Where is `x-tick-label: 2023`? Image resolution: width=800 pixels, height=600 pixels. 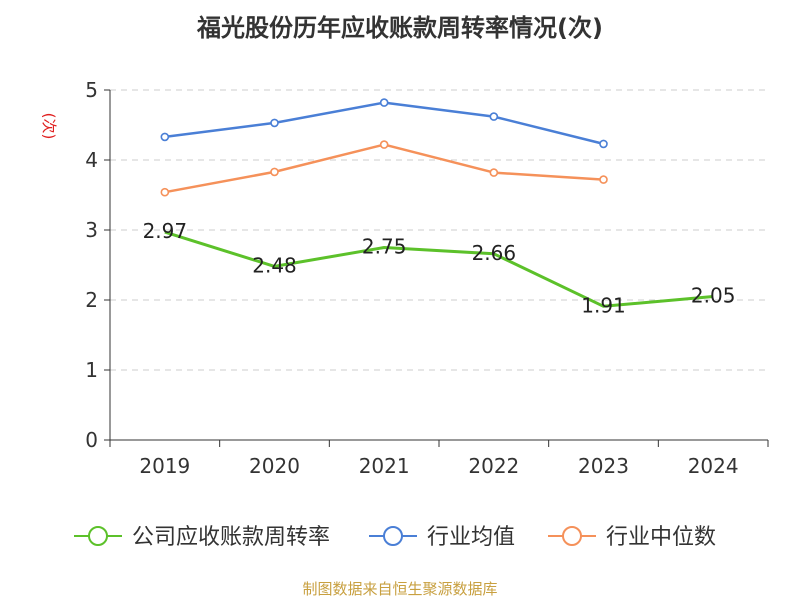
x-tick-label: 2023 is located at coordinates (603, 466).